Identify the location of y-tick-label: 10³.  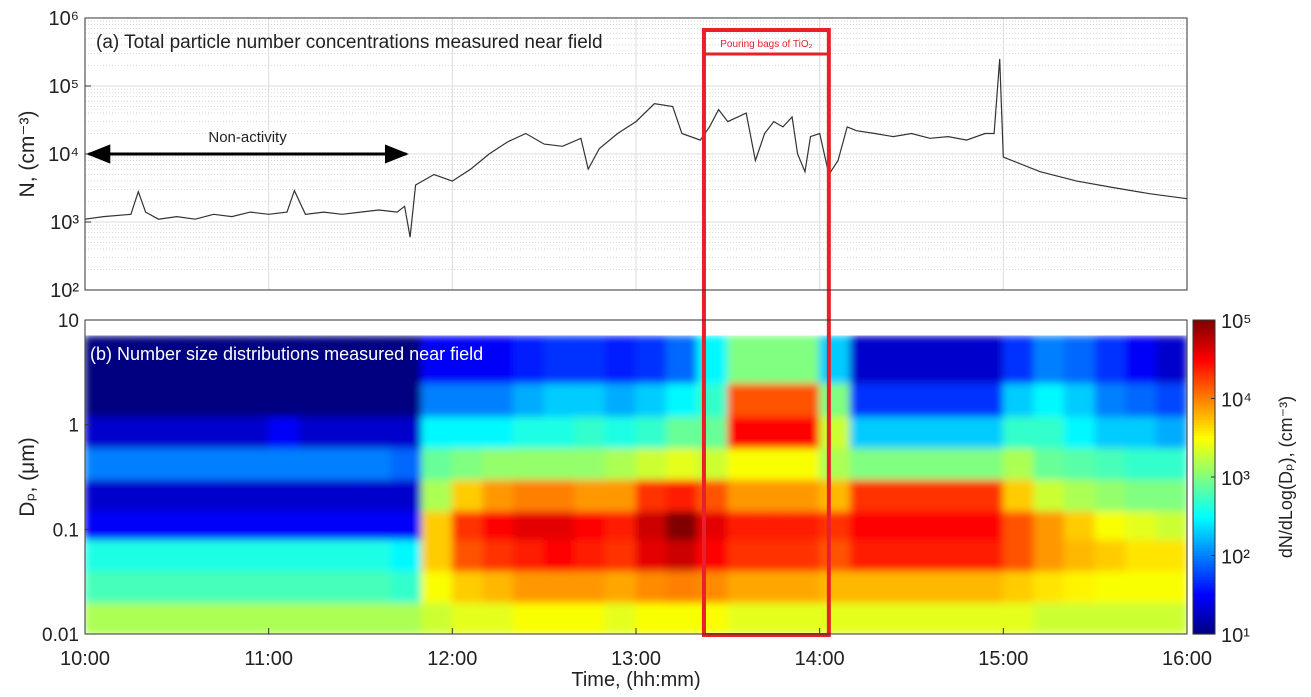
(64, 223).